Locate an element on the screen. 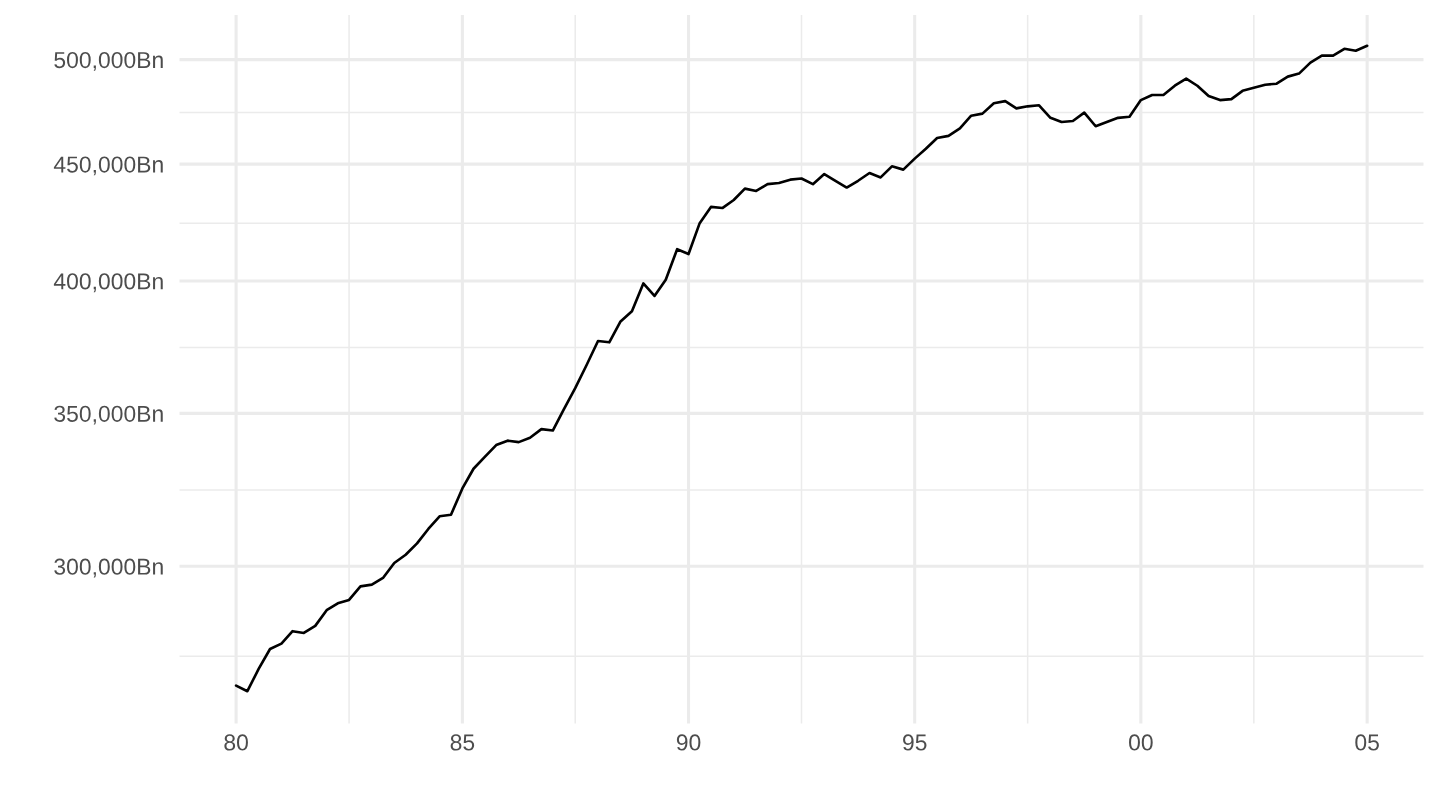 Image resolution: width=1440 pixels, height=810 pixels. x-tick-label: 95 is located at coordinates (915, 742).